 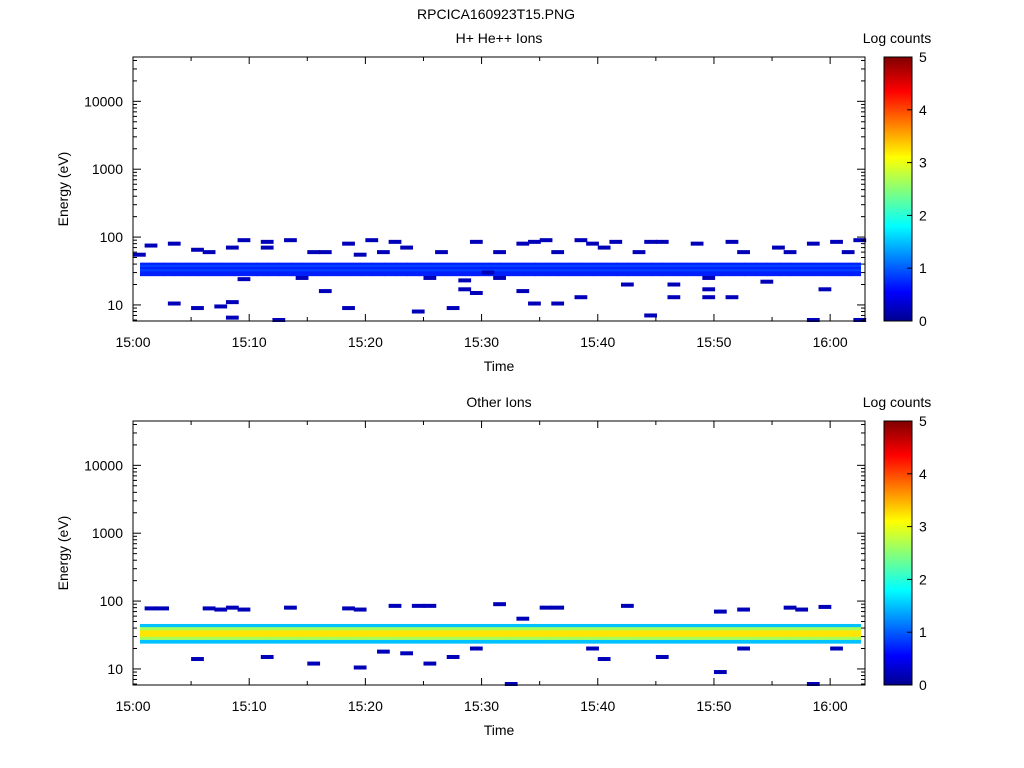 What do you see at coordinates (923, 57) in the screenshot?
I see `colorbar-tick-label: 5` at bounding box center [923, 57].